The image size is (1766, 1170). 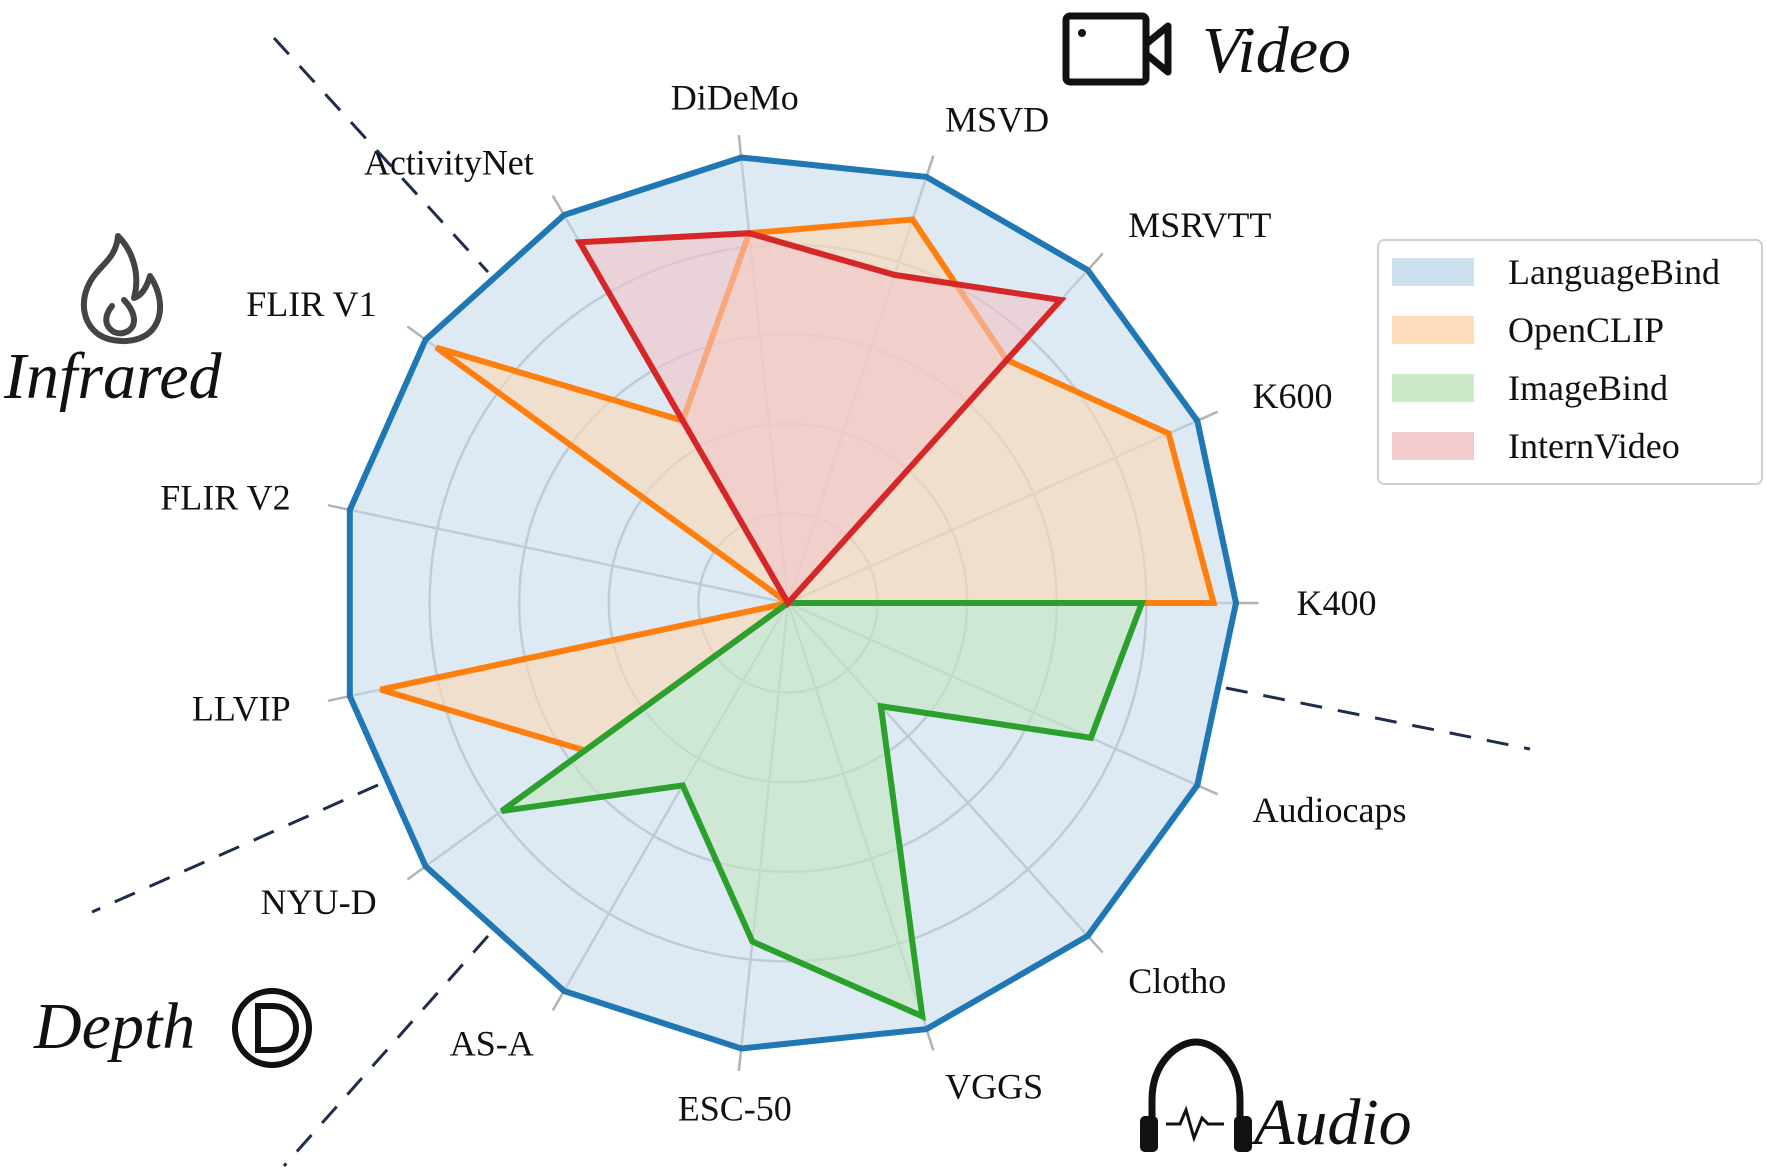 I want to click on headphones-icon, so click(x=1196, y=1095).